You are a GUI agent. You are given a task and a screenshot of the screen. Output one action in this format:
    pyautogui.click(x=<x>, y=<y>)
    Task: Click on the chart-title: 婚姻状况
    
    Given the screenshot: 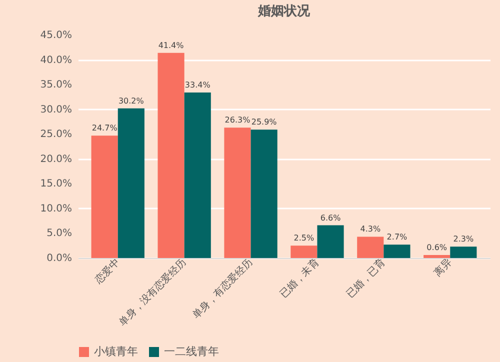 What is the action you would take?
    pyautogui.click(x=284, y=11)
    